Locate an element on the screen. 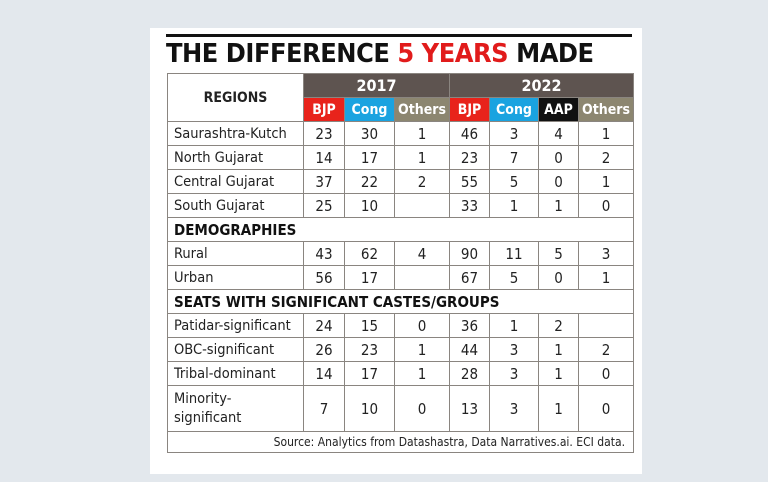 The height and width of the screenshot is (482, 768). row-label: North Gujarat is located at coordinates (235, 157).